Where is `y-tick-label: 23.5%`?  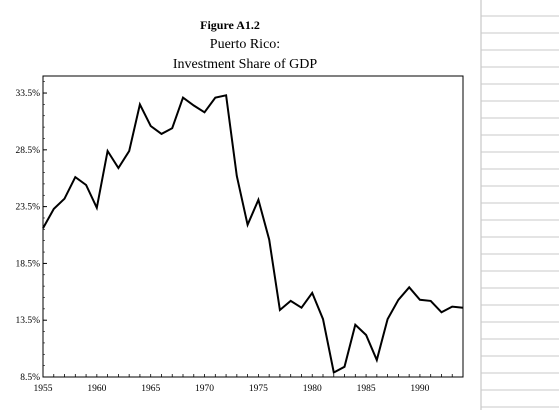
y-tick-label: 23.5% is located at coordinates (27, 208).